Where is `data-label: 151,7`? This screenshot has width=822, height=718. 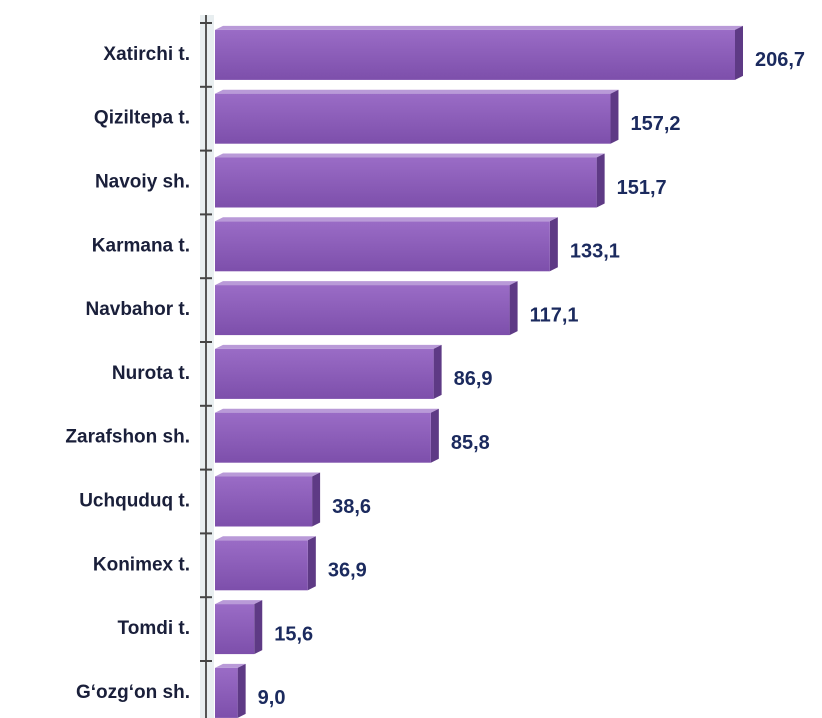
data-label: 151,7 is located at coordinates (642, 188).